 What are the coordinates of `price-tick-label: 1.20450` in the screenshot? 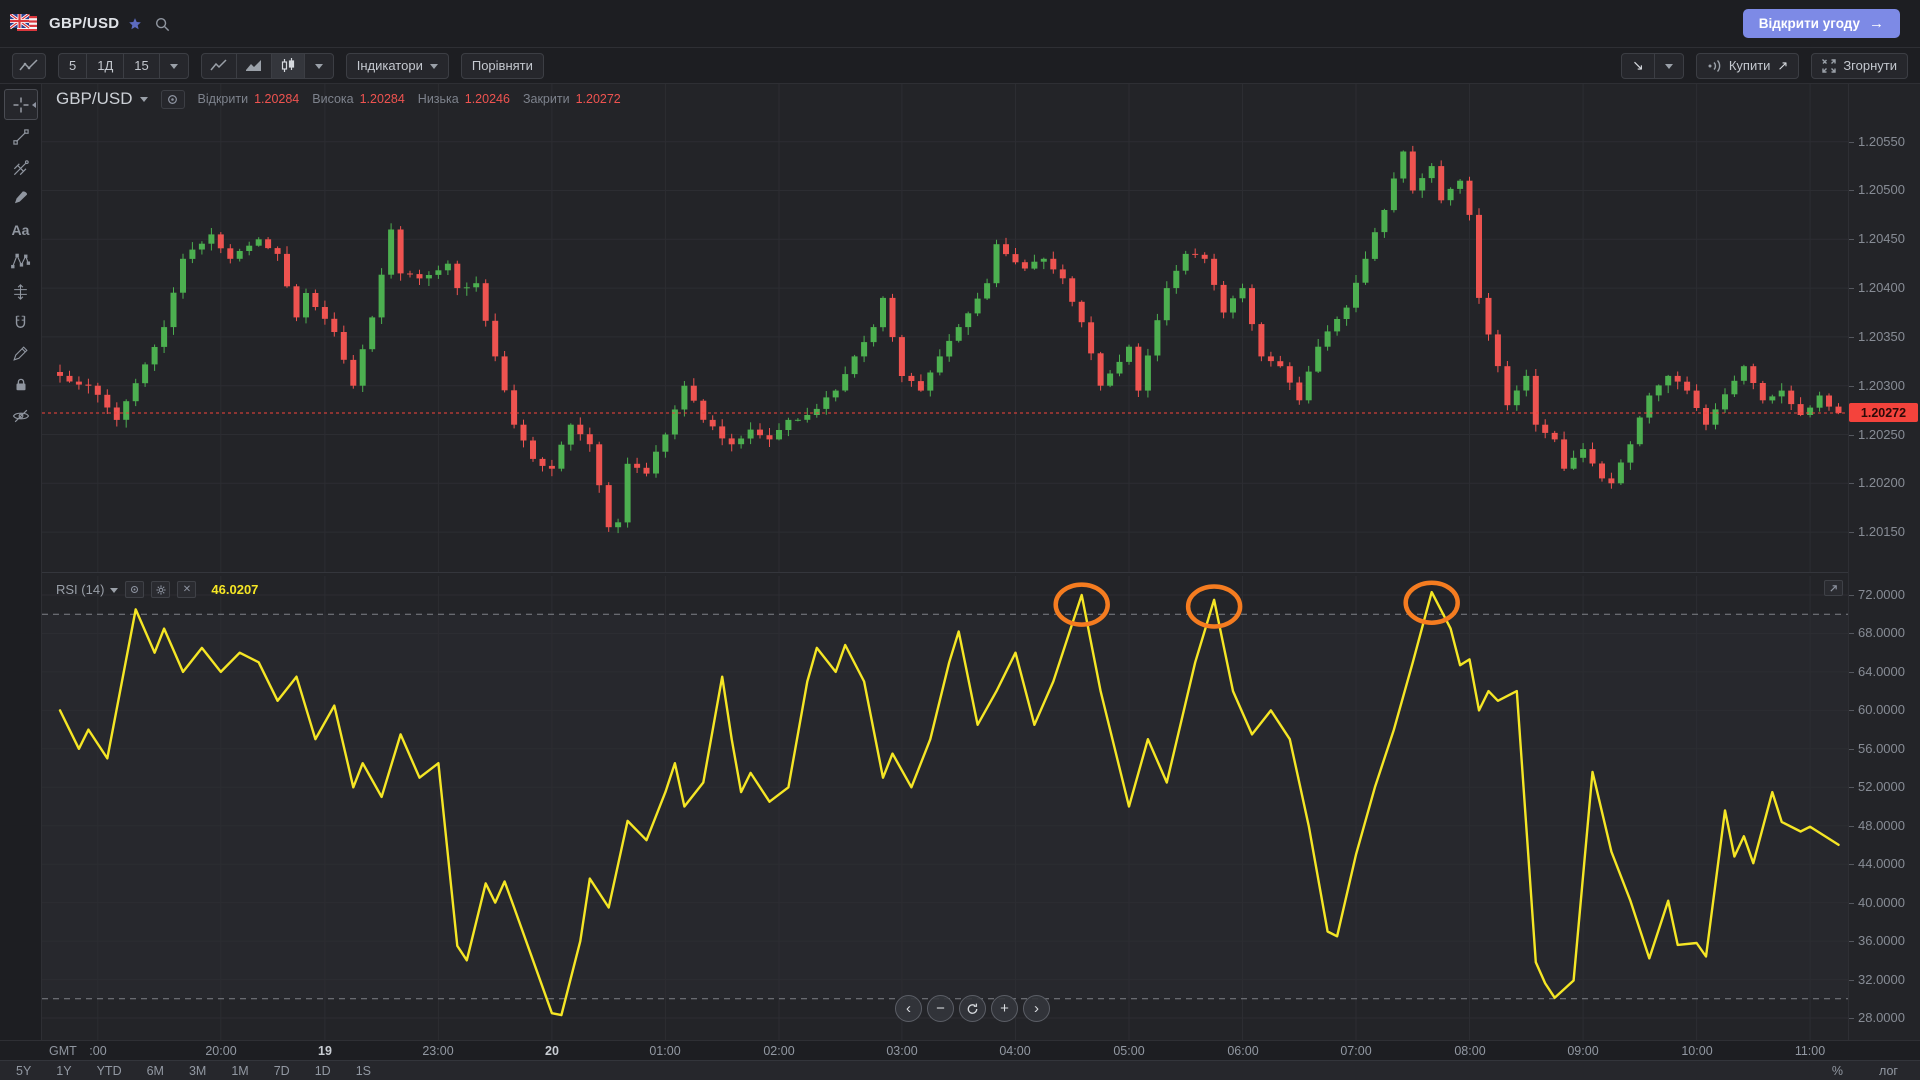 It's located at (1881, 238).